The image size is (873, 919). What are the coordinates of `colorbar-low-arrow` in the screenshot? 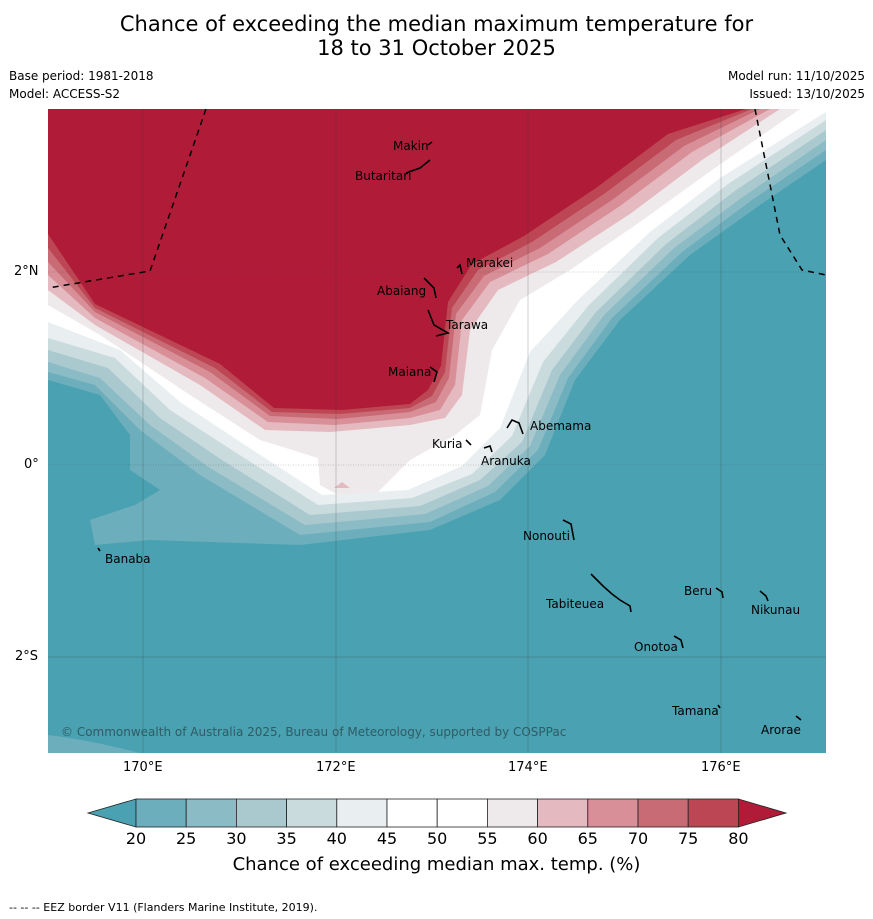 It's located at (111, 813).